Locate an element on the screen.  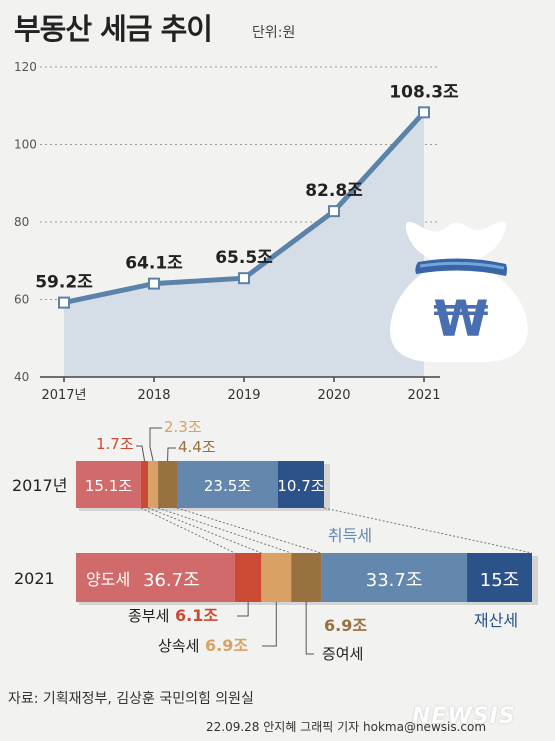
data-label: 64.1조 is located at coordinates (154, 264).